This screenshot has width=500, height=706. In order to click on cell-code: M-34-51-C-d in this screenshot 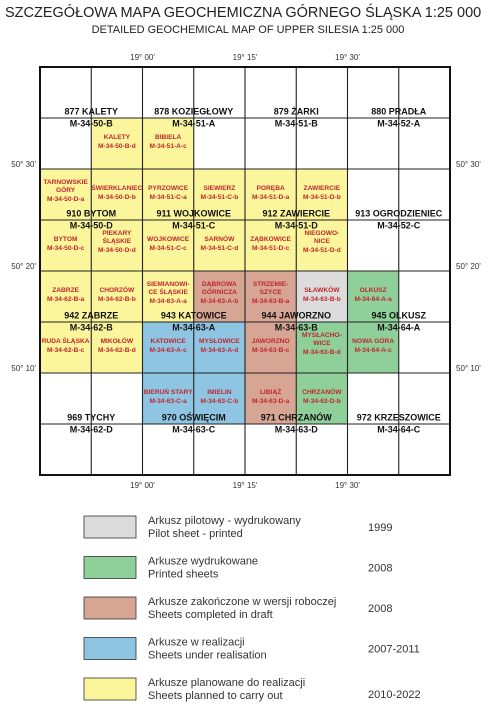, I will do `click(220, 248)`.